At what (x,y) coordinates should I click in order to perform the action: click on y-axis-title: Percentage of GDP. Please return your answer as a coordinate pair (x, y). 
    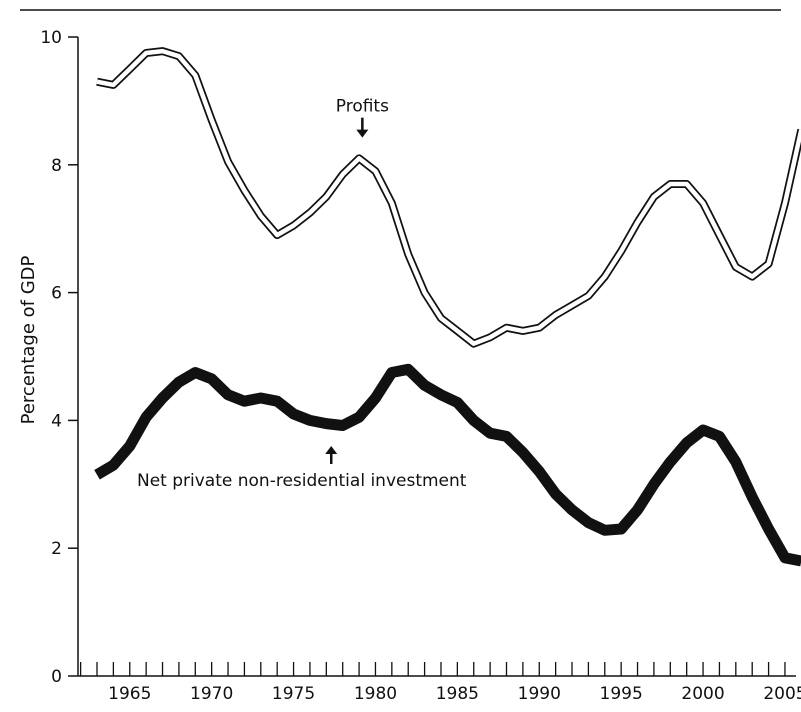
    Looking at the image, I should click on (28, 339).